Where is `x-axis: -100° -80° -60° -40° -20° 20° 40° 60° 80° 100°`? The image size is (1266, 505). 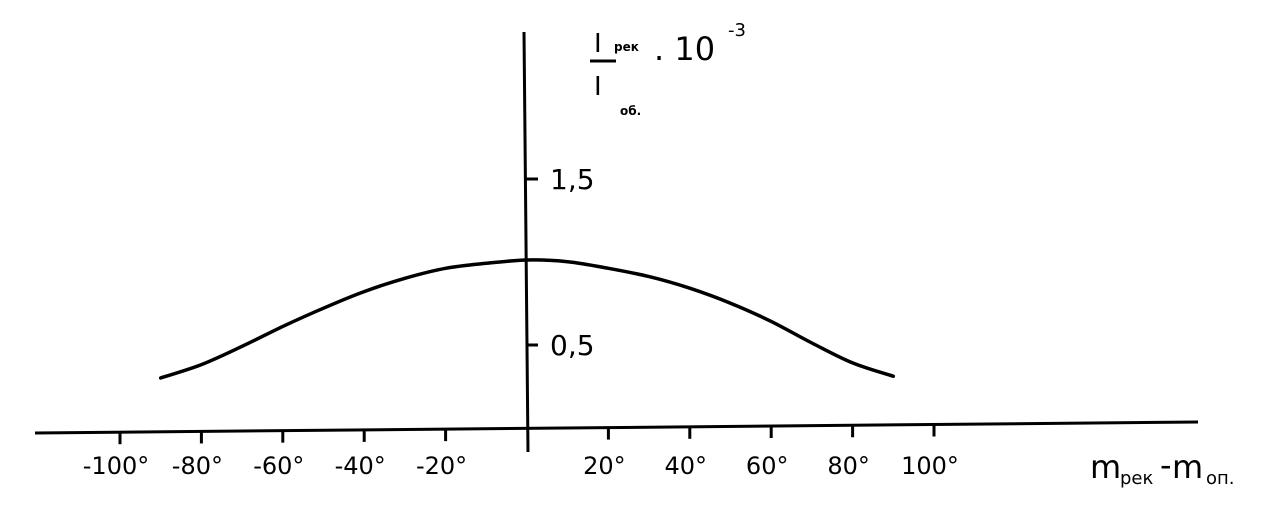 x-axis: -100° -80° -60° -40° -20° 20° 40° 60° 80° 100° is located at coordinates (616, 450).